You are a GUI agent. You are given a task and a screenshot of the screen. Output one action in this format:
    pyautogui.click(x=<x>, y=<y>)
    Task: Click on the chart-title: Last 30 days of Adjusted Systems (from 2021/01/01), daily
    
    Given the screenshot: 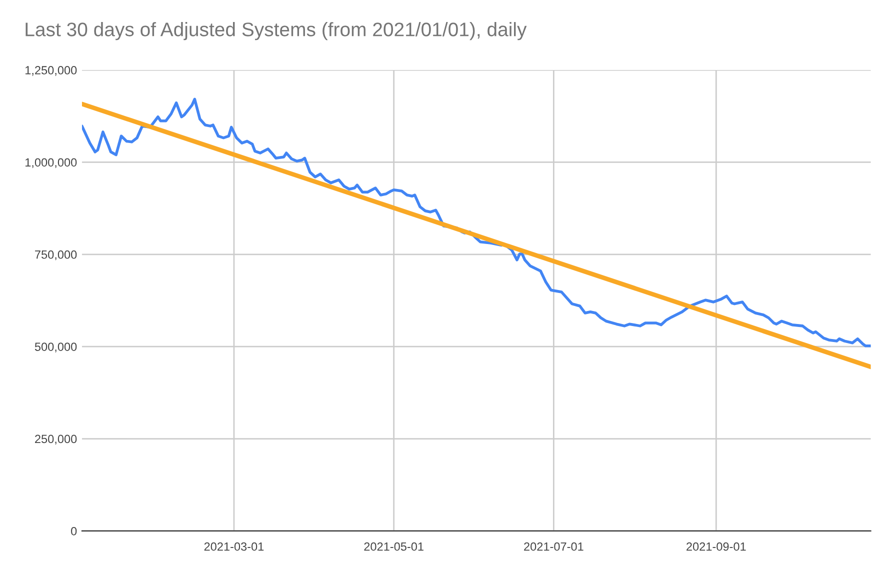 What is the action you would take?
    pyautogui.click(x=276, y=31)
    